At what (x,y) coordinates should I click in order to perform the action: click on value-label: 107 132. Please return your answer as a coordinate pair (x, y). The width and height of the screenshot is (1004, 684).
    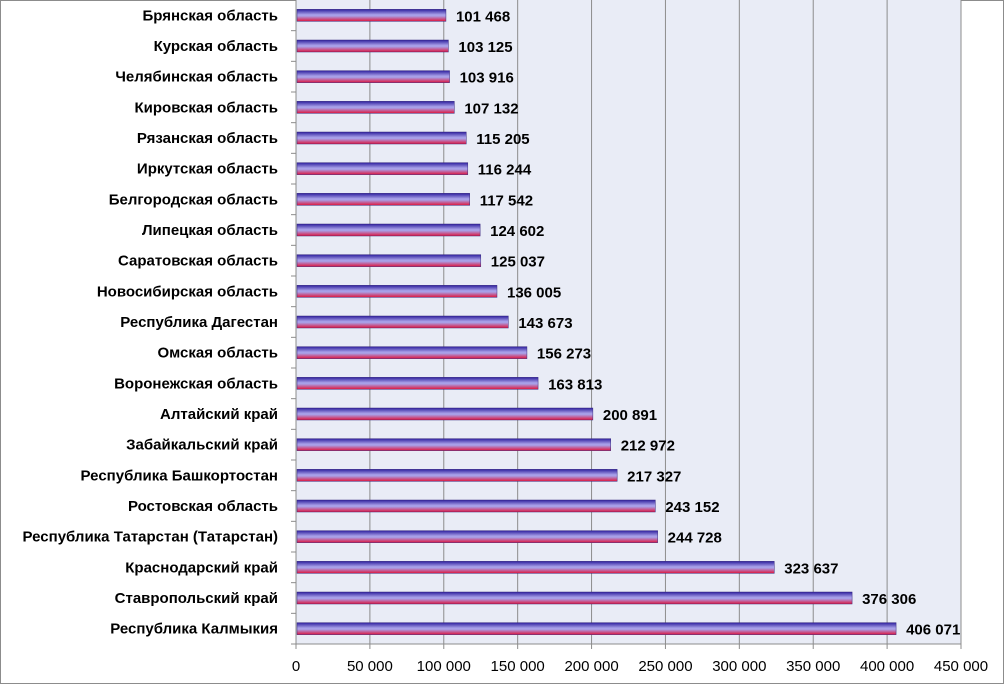
    Looking at the image, I should click on (491, 108).